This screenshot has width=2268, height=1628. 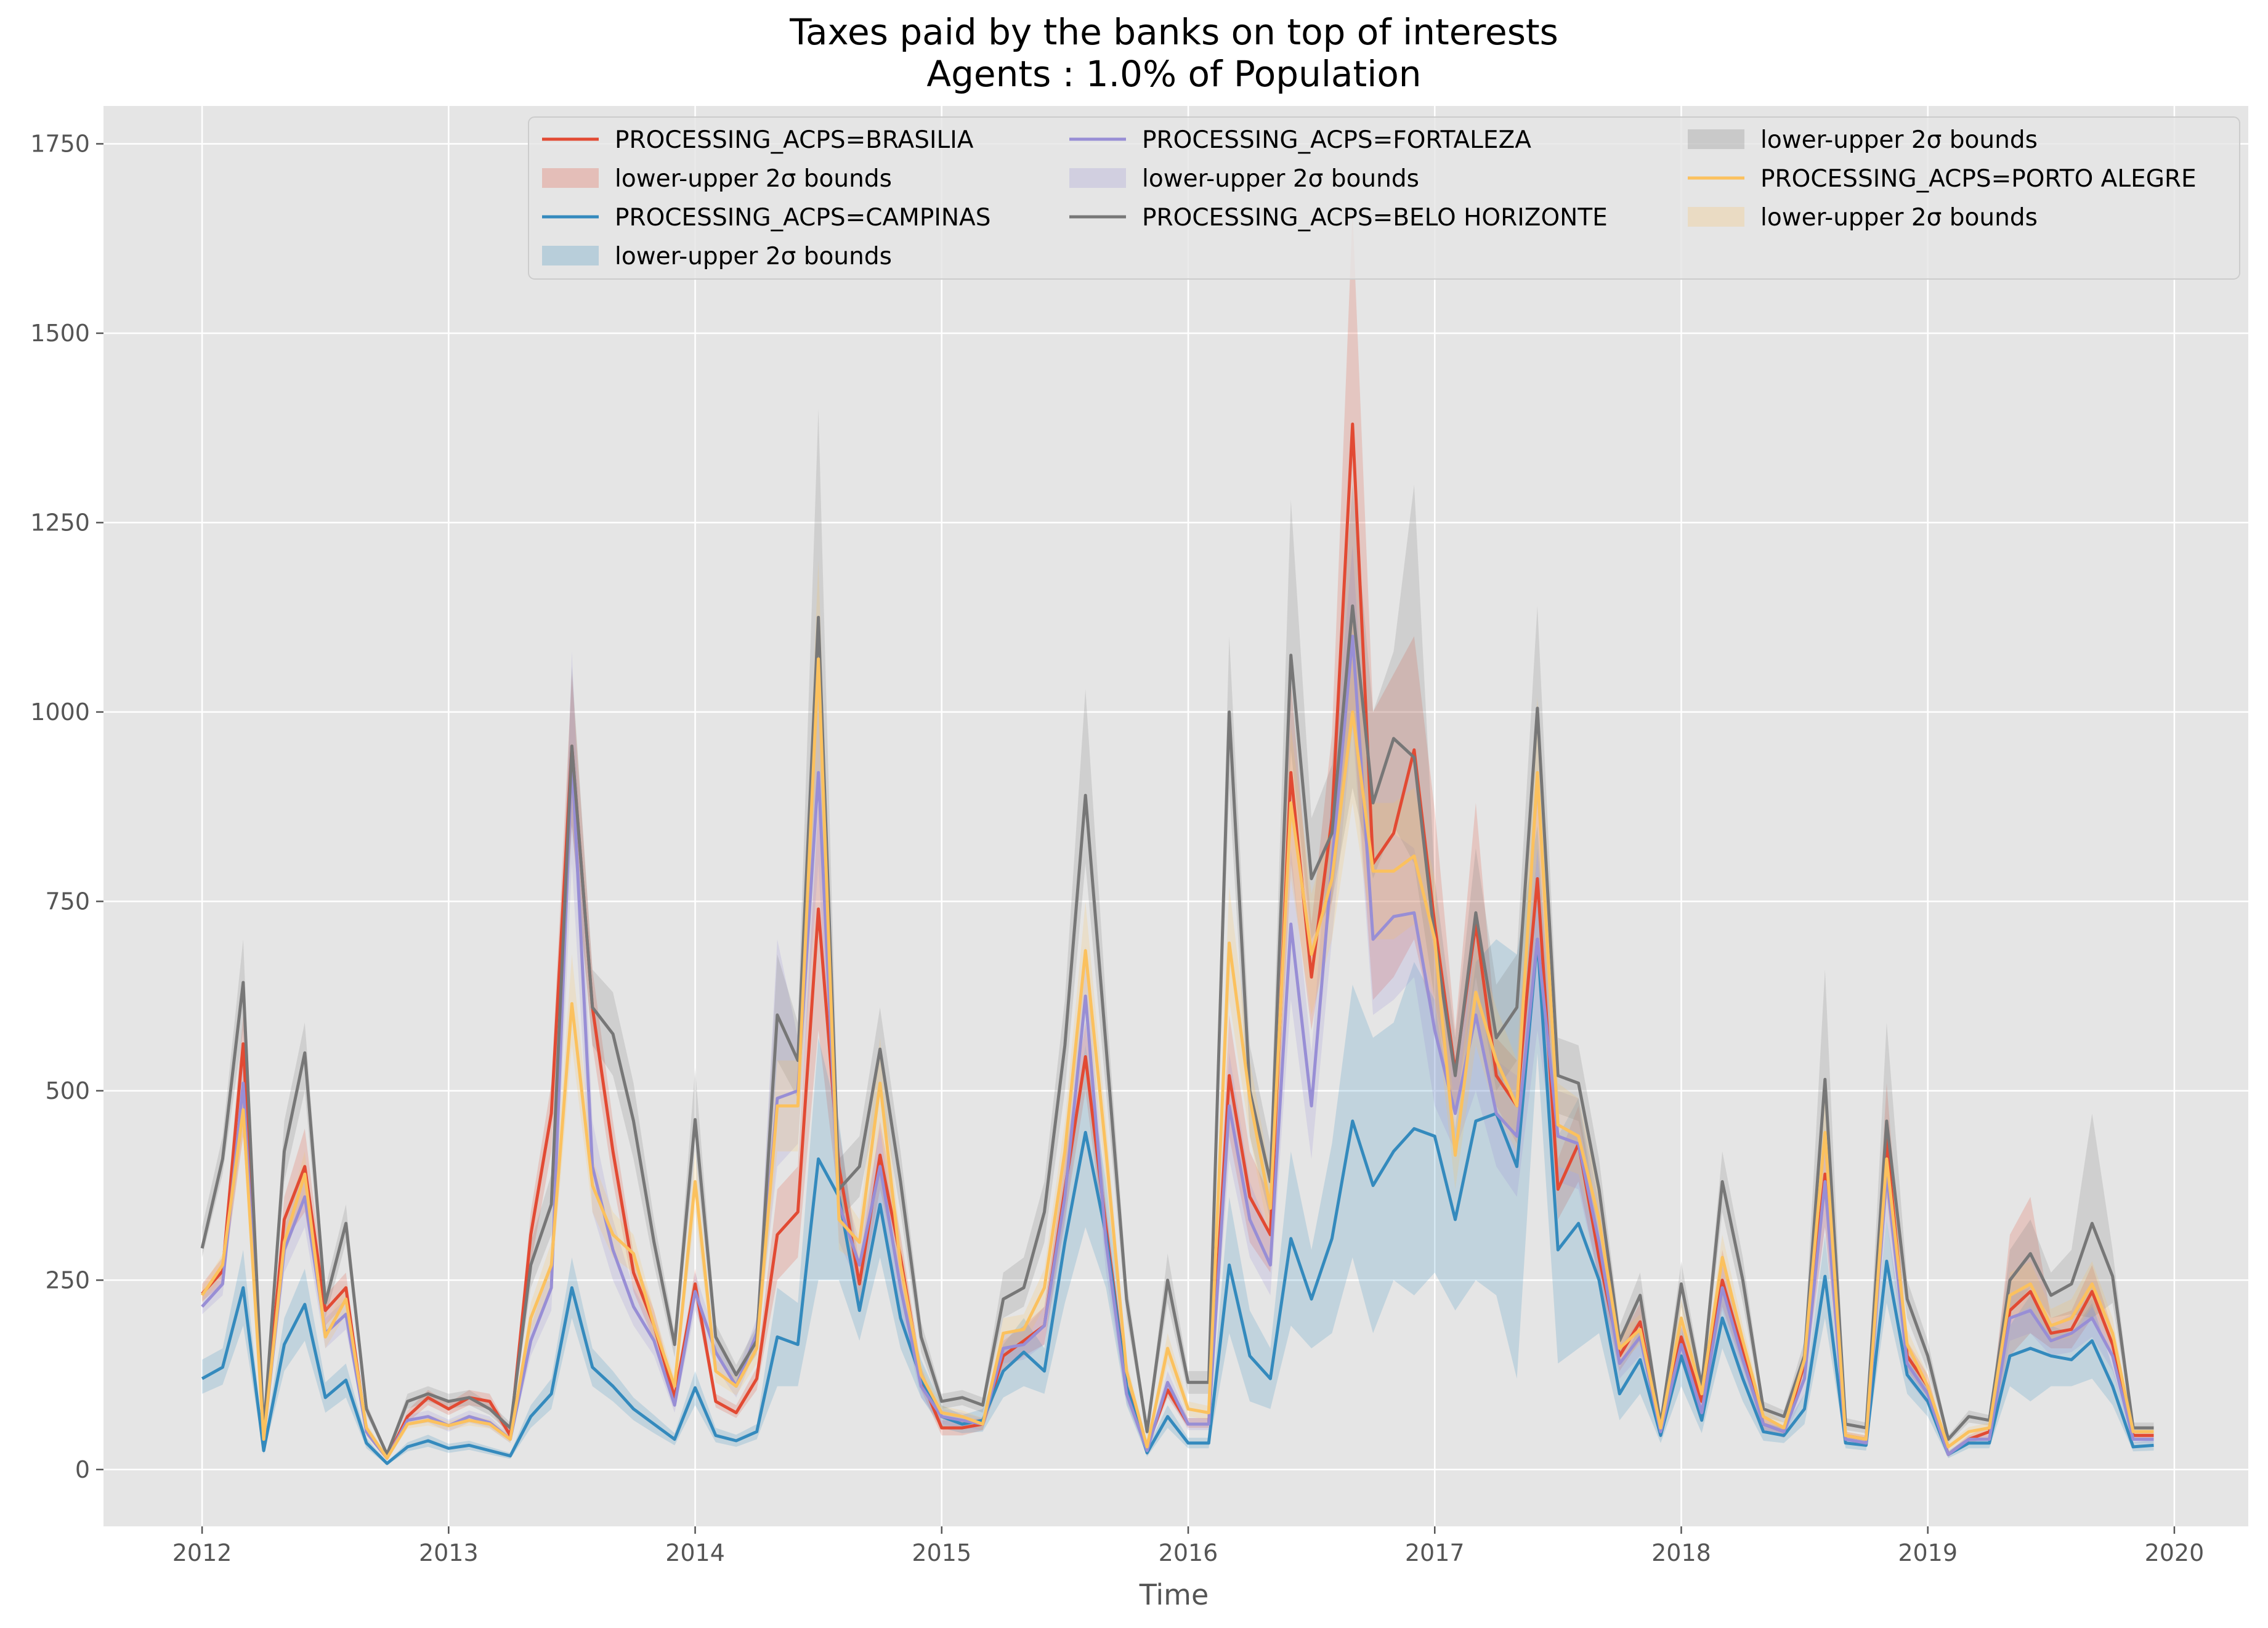 I want to click on legend-label: PROCESSING_ACPS=BRASILIA, so click(x=795, y=140).